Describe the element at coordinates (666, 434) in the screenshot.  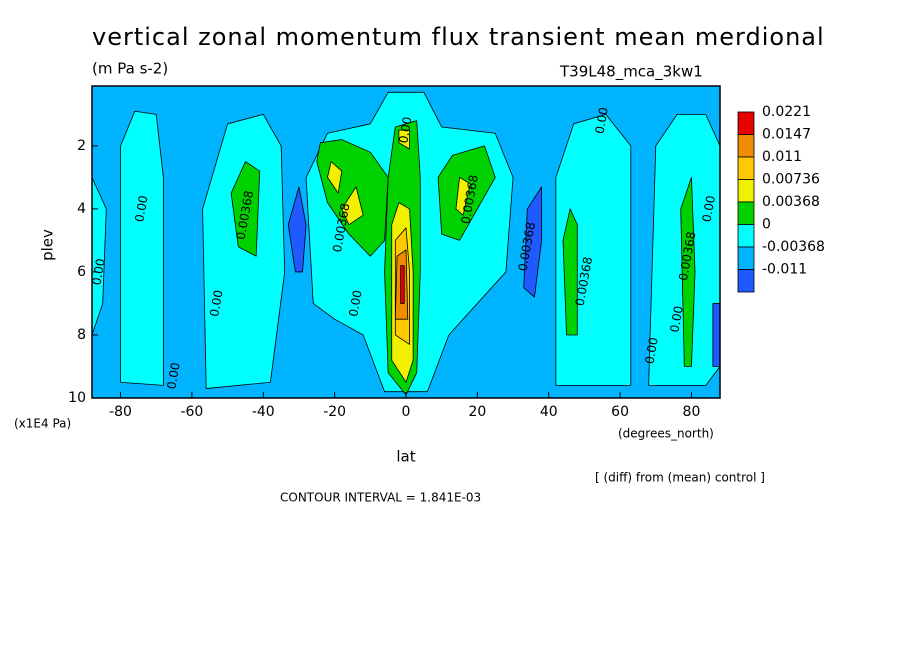
I see `x-units: (degrees_north)` at that location.